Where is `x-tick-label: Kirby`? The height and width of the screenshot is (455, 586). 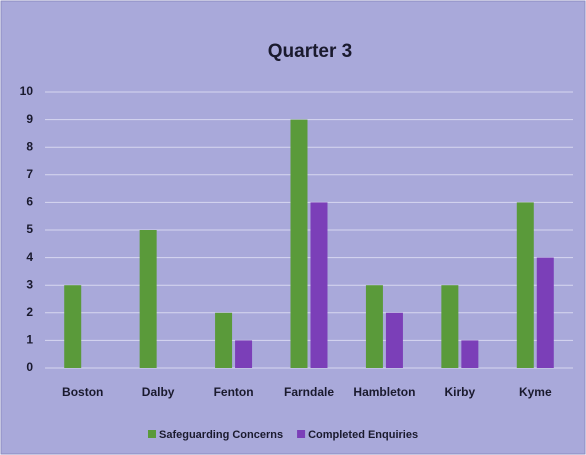 x-tick-label: Kirby is located at coordinates (460, 392).